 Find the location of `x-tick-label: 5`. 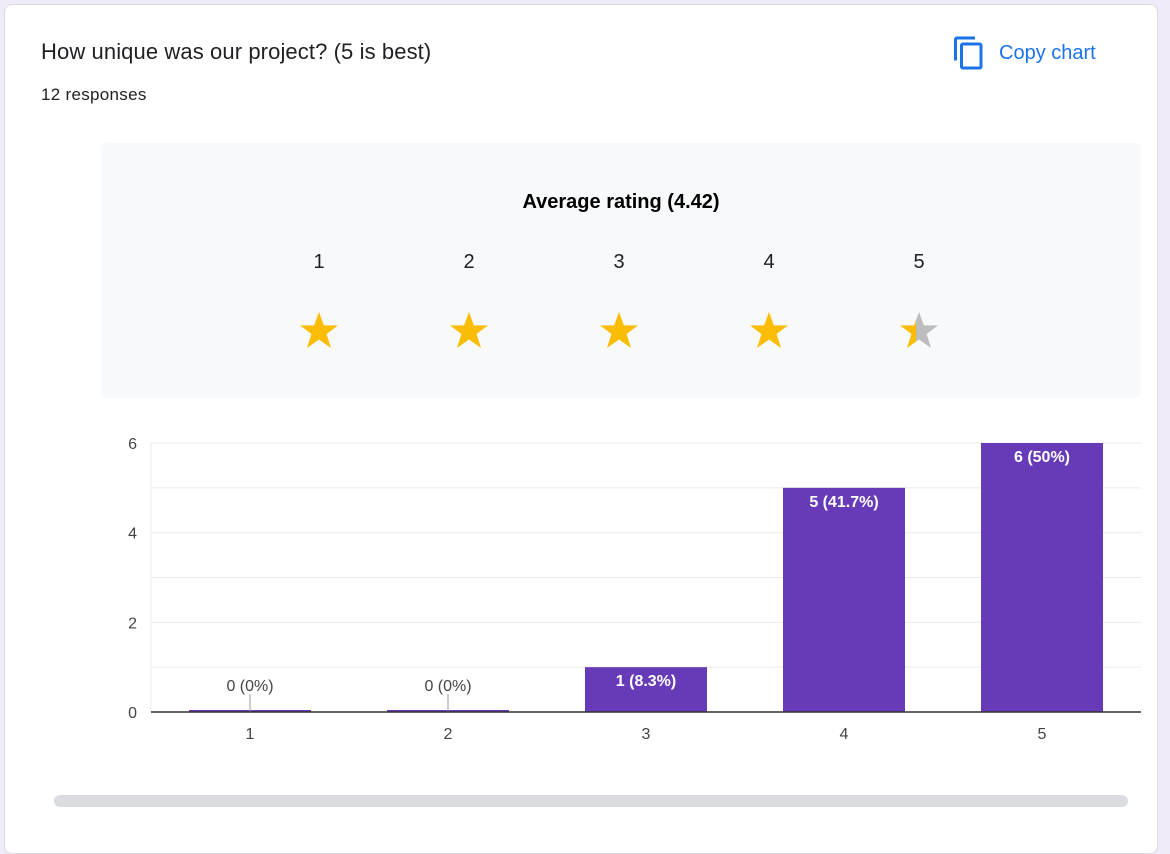

x-tick-label: 5 is located at coordinates (1042, 734).